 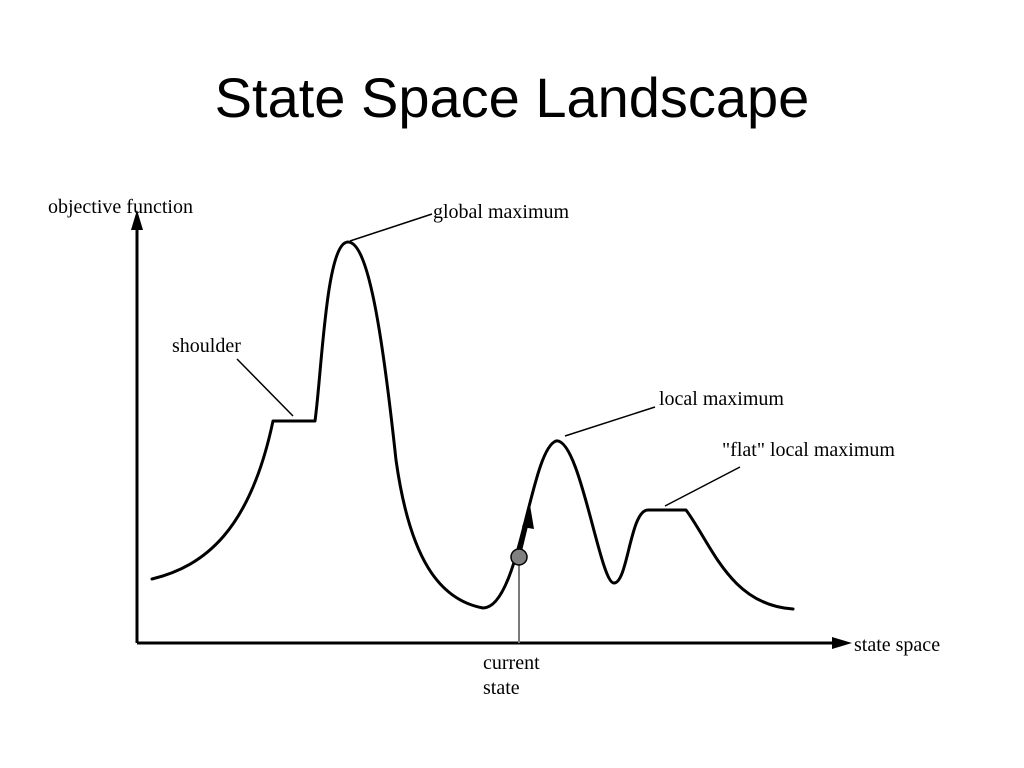 I want to click on shoulder-leader, so click(x=265, y=387).